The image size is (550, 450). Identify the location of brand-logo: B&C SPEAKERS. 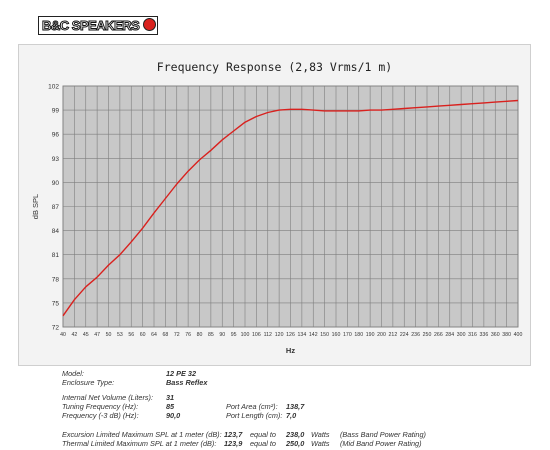
(98, 25).